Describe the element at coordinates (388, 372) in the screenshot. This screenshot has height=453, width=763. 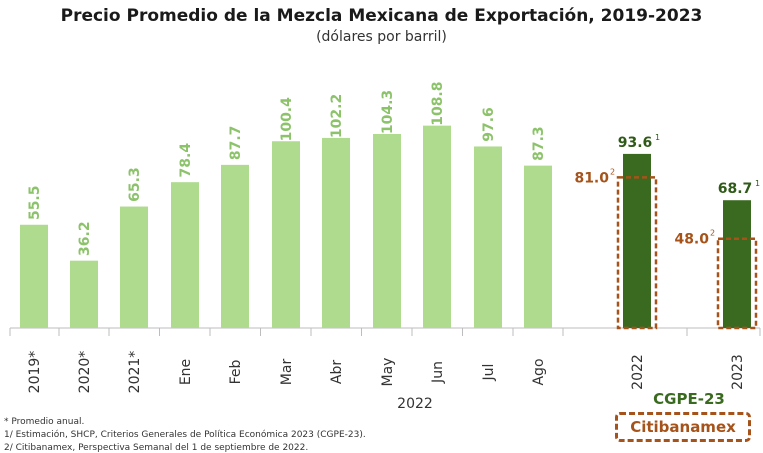
I see `x-tick-label: May` at that location.